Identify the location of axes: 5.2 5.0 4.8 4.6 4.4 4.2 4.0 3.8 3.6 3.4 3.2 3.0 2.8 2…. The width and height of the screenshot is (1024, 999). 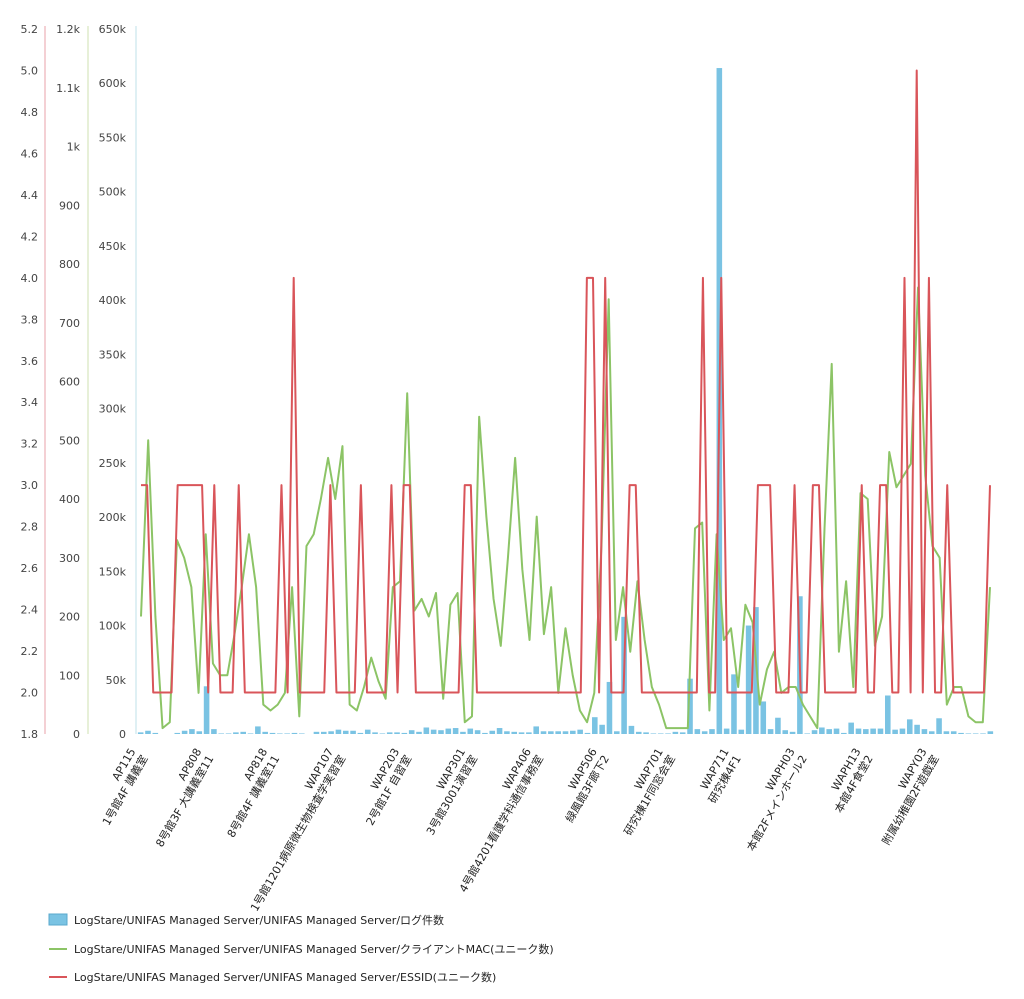
(79, 382).